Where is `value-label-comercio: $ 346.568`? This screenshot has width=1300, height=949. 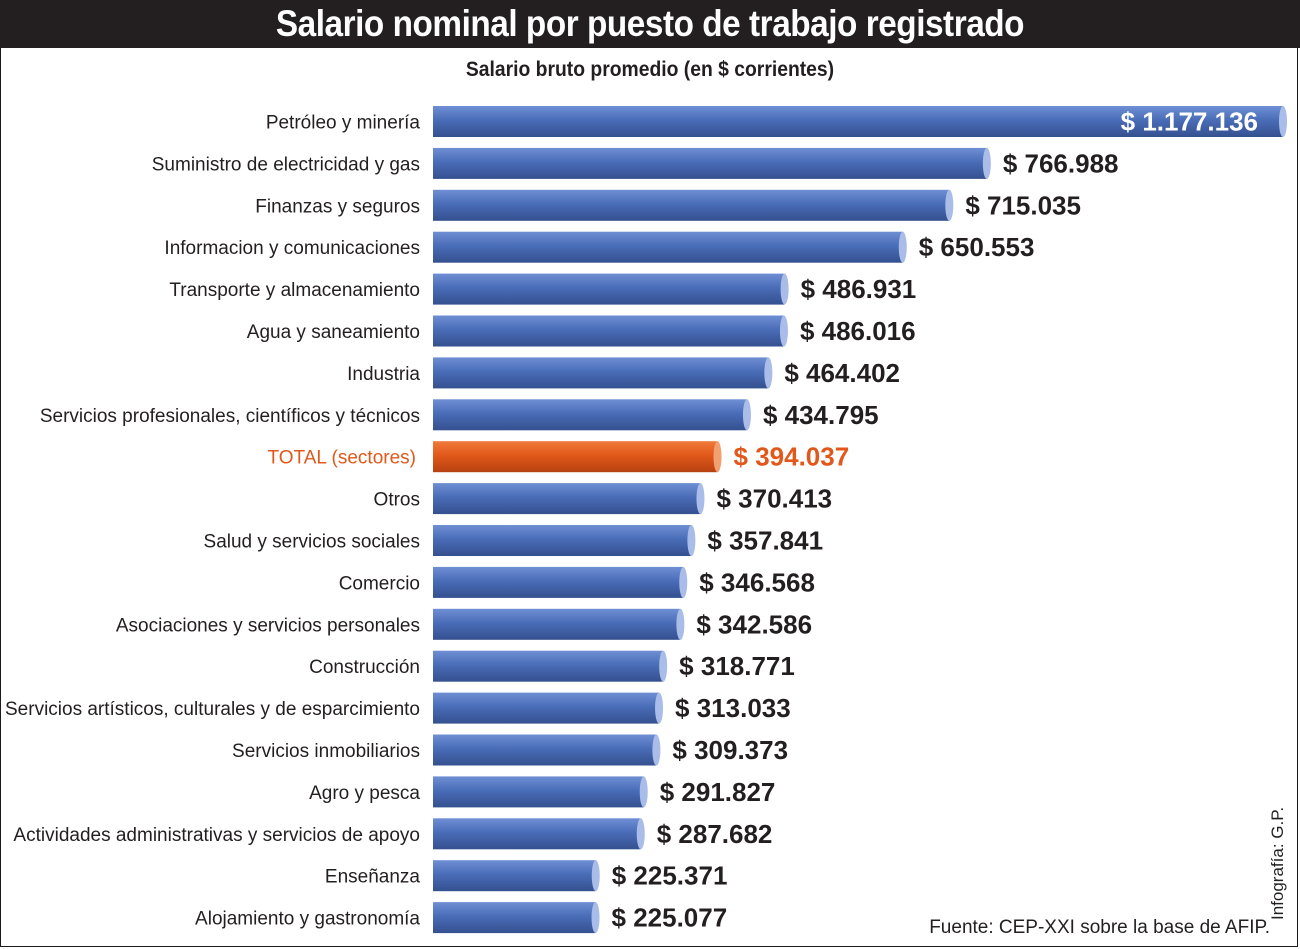 value-label-comercio: $ 346.568 is located at coordinates (757, 582).